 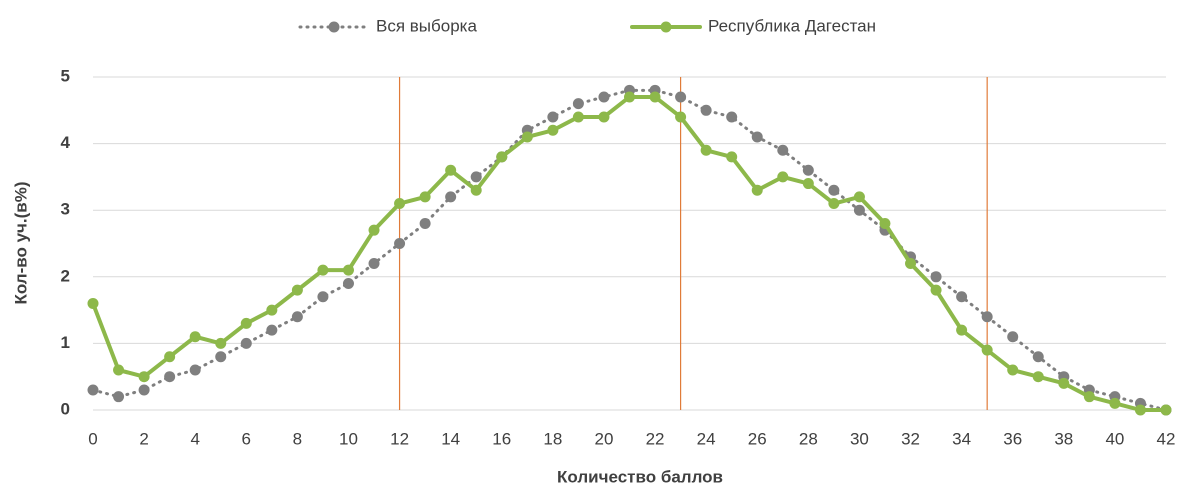 I want to click on x-tick-label: 10, so click(x=348, y=438).